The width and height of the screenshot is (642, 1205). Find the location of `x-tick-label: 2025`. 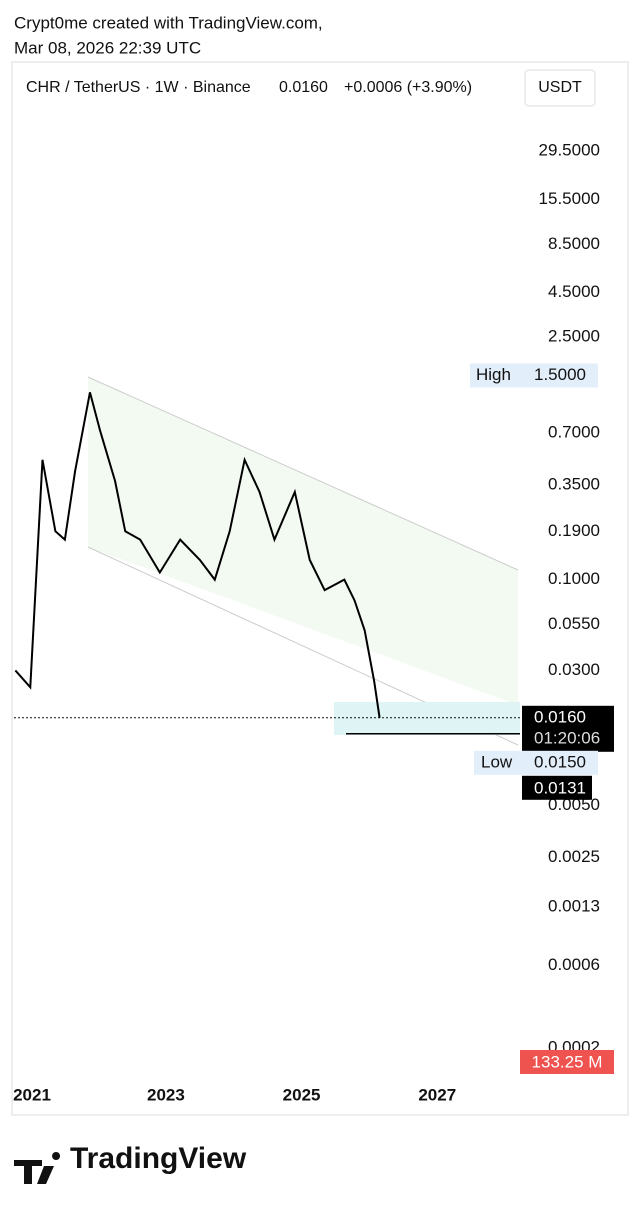

x-tick-label: 2025 is located at coordinates (302, 1094).